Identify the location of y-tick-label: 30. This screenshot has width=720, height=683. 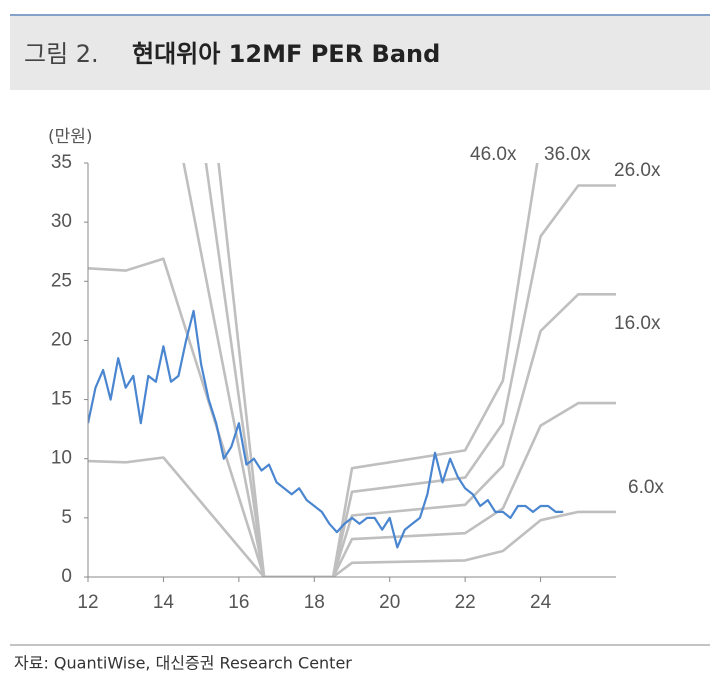
(61, 221).